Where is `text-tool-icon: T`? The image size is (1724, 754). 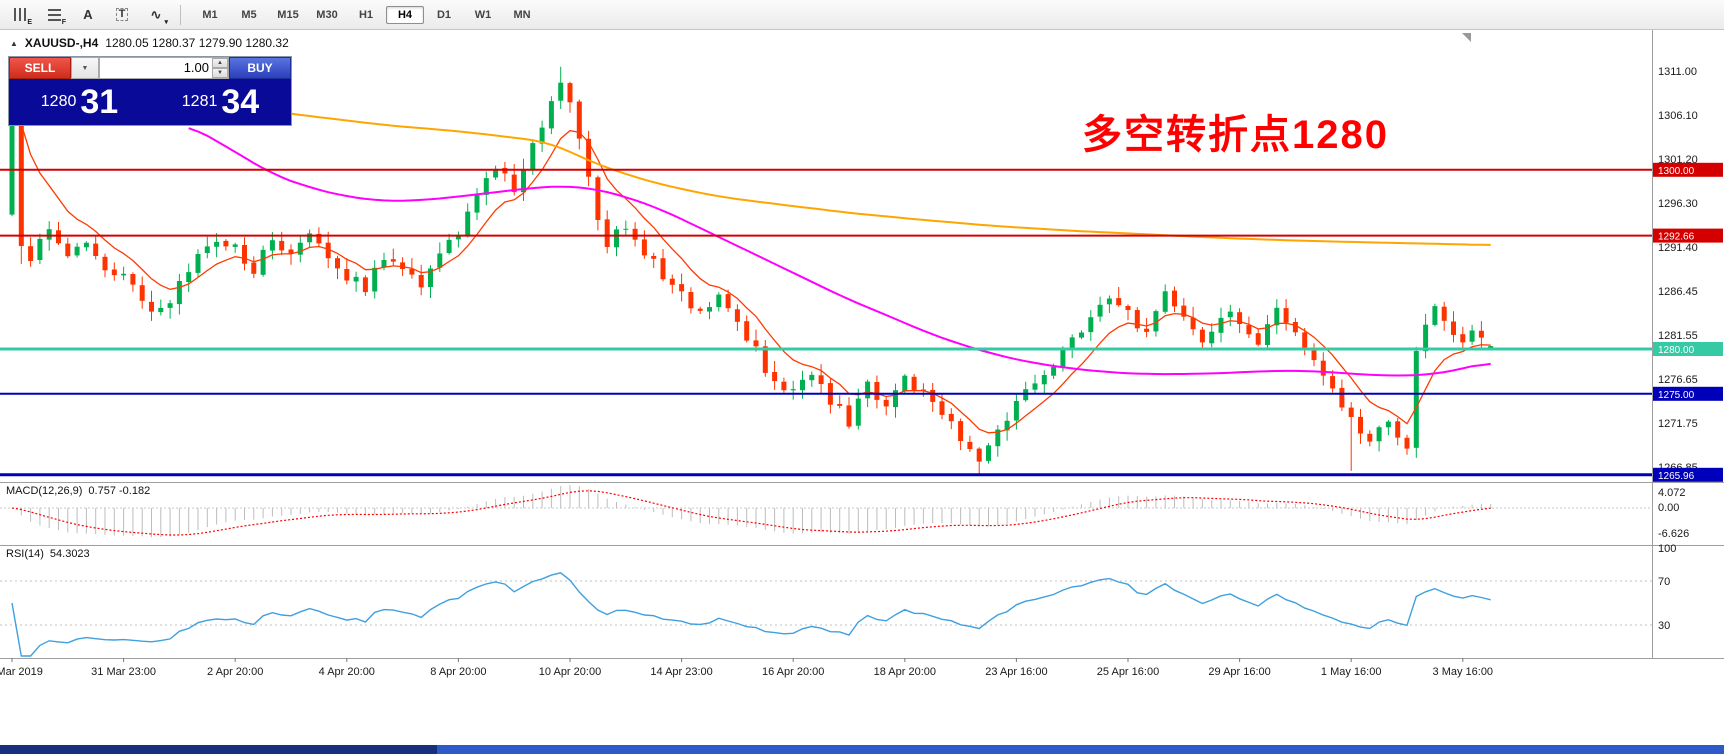 text-tool-icon: T is located at coordinates (122, 15).